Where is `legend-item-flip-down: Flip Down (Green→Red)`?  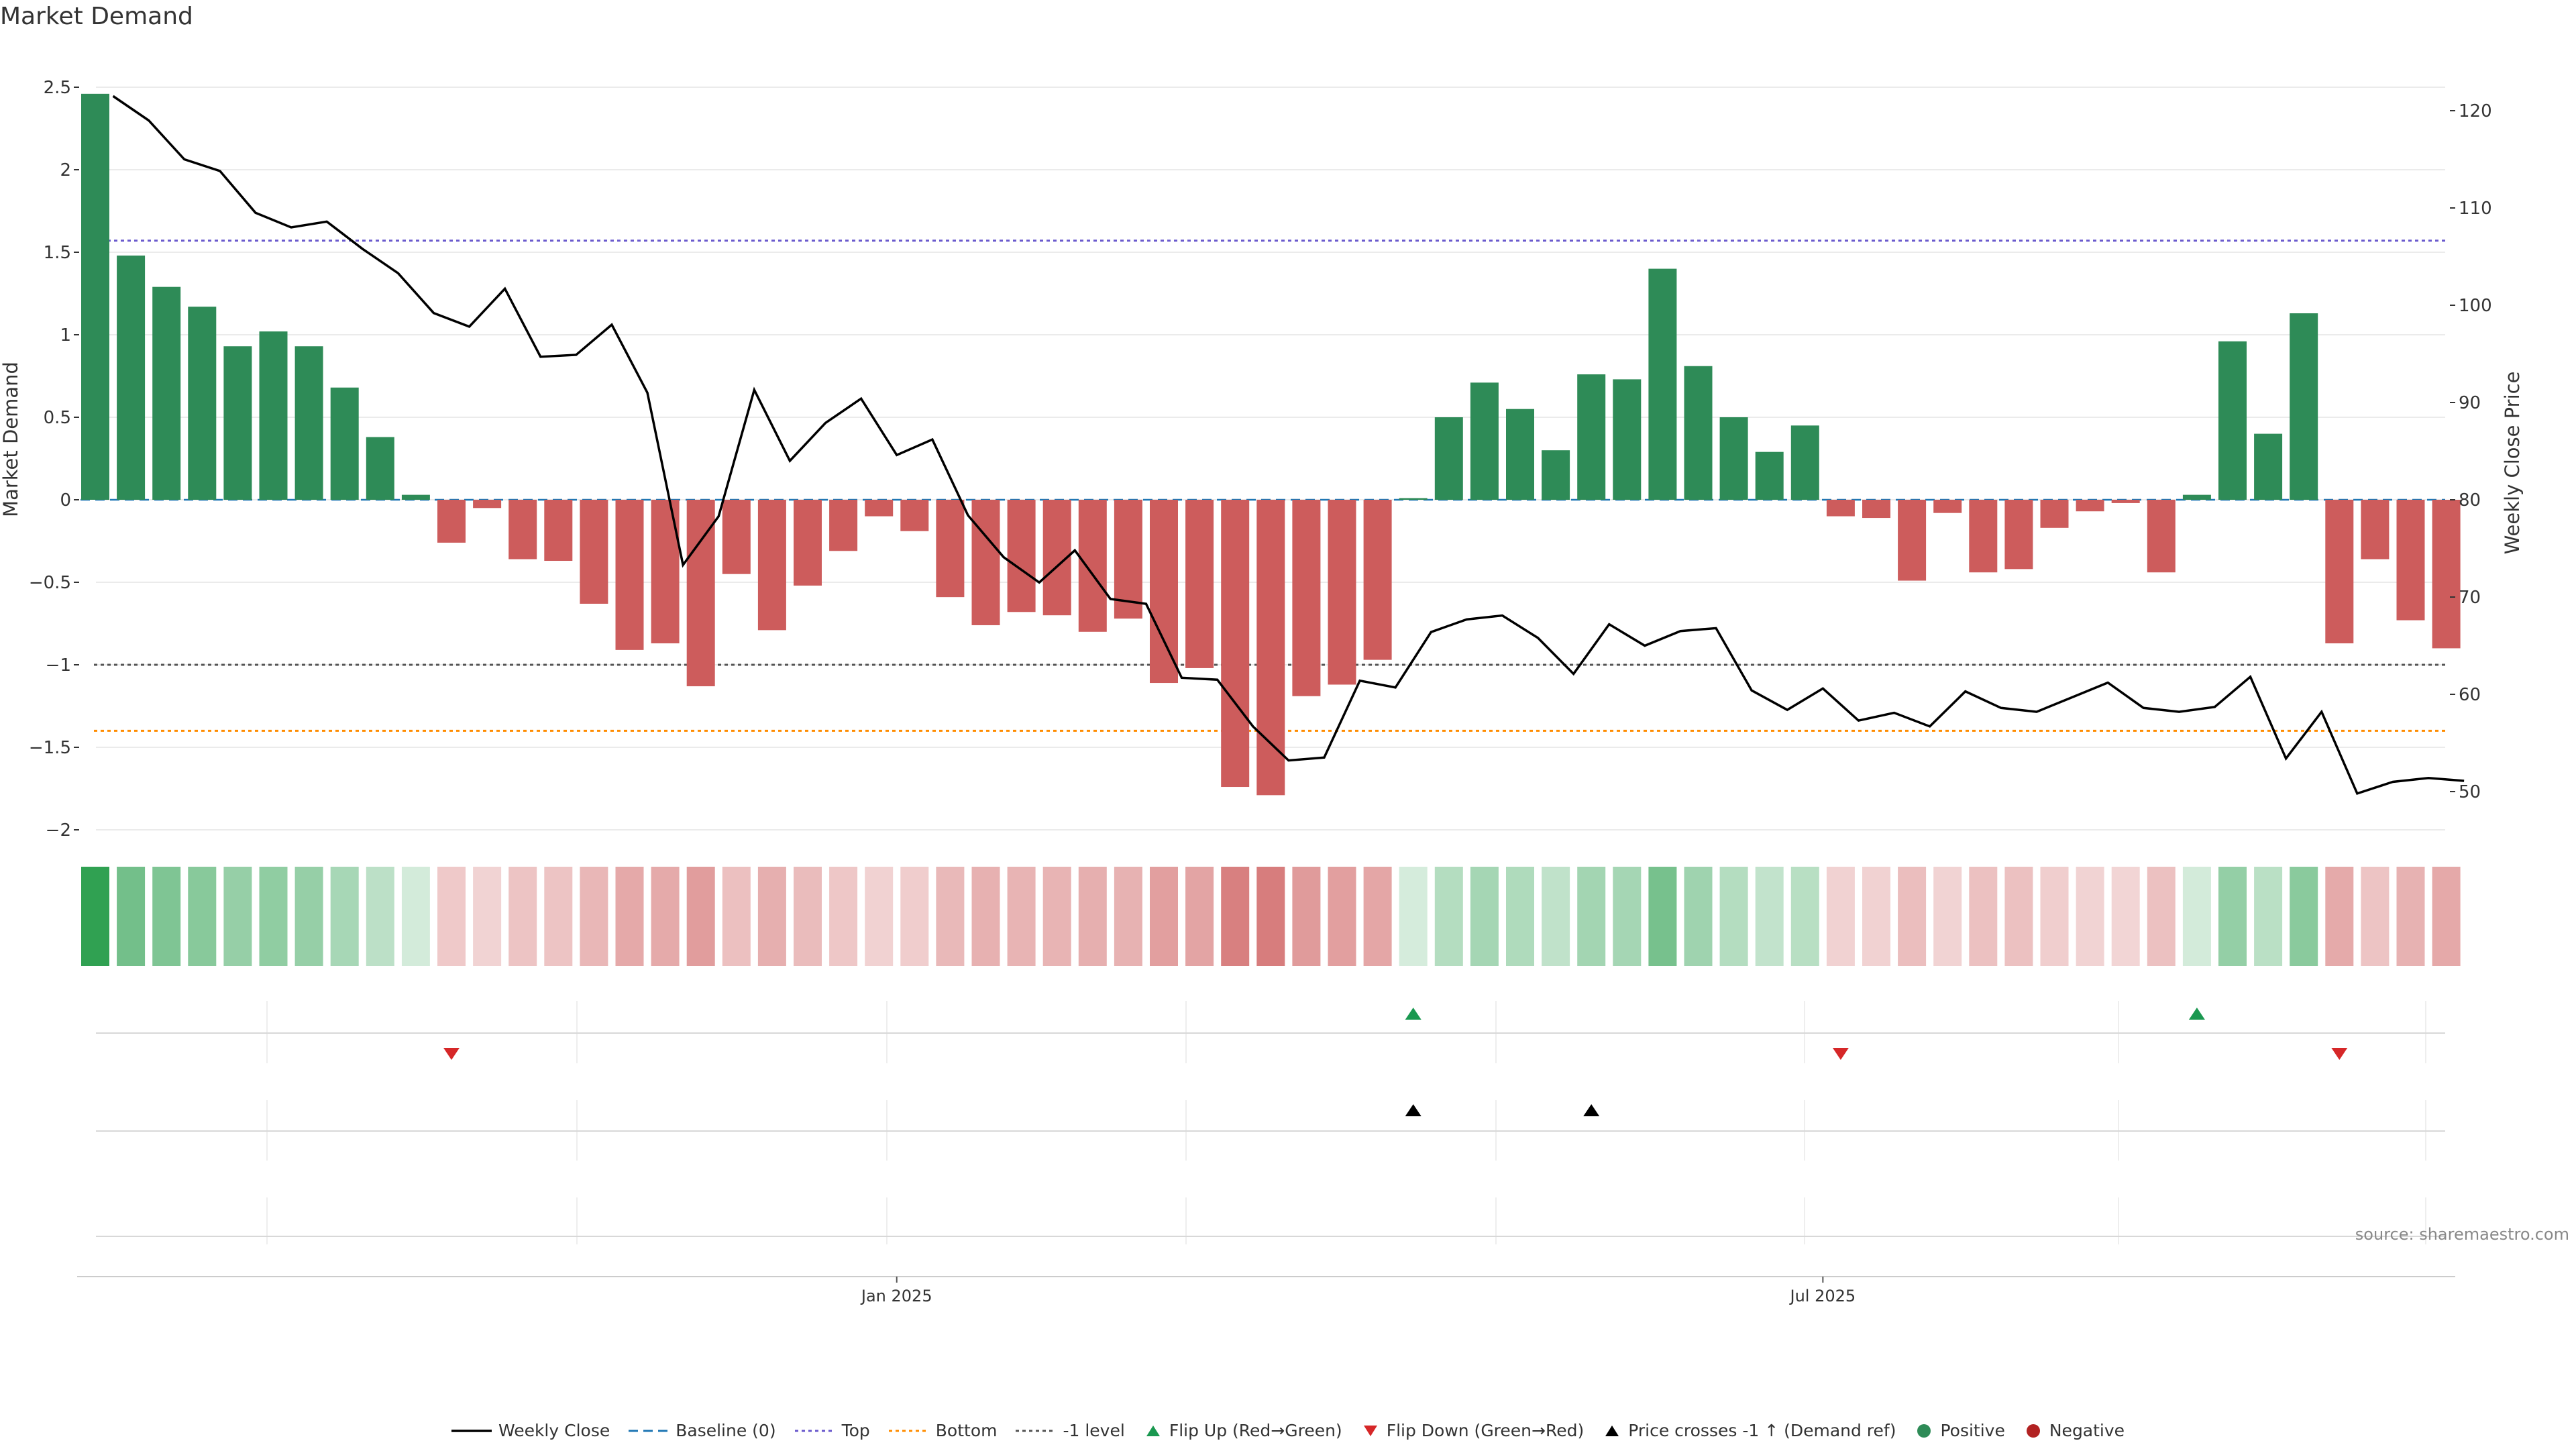
legend-item-flip-down: Flip Down (Green→Red) is located at coordinates (1472, 1430).